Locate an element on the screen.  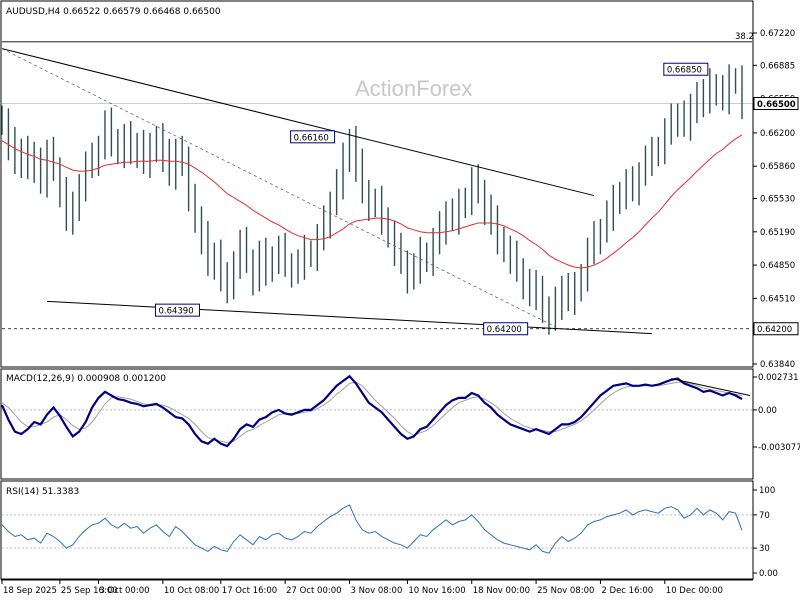
price-tick-label: 0.65530 is located at coordinates (777, 200).